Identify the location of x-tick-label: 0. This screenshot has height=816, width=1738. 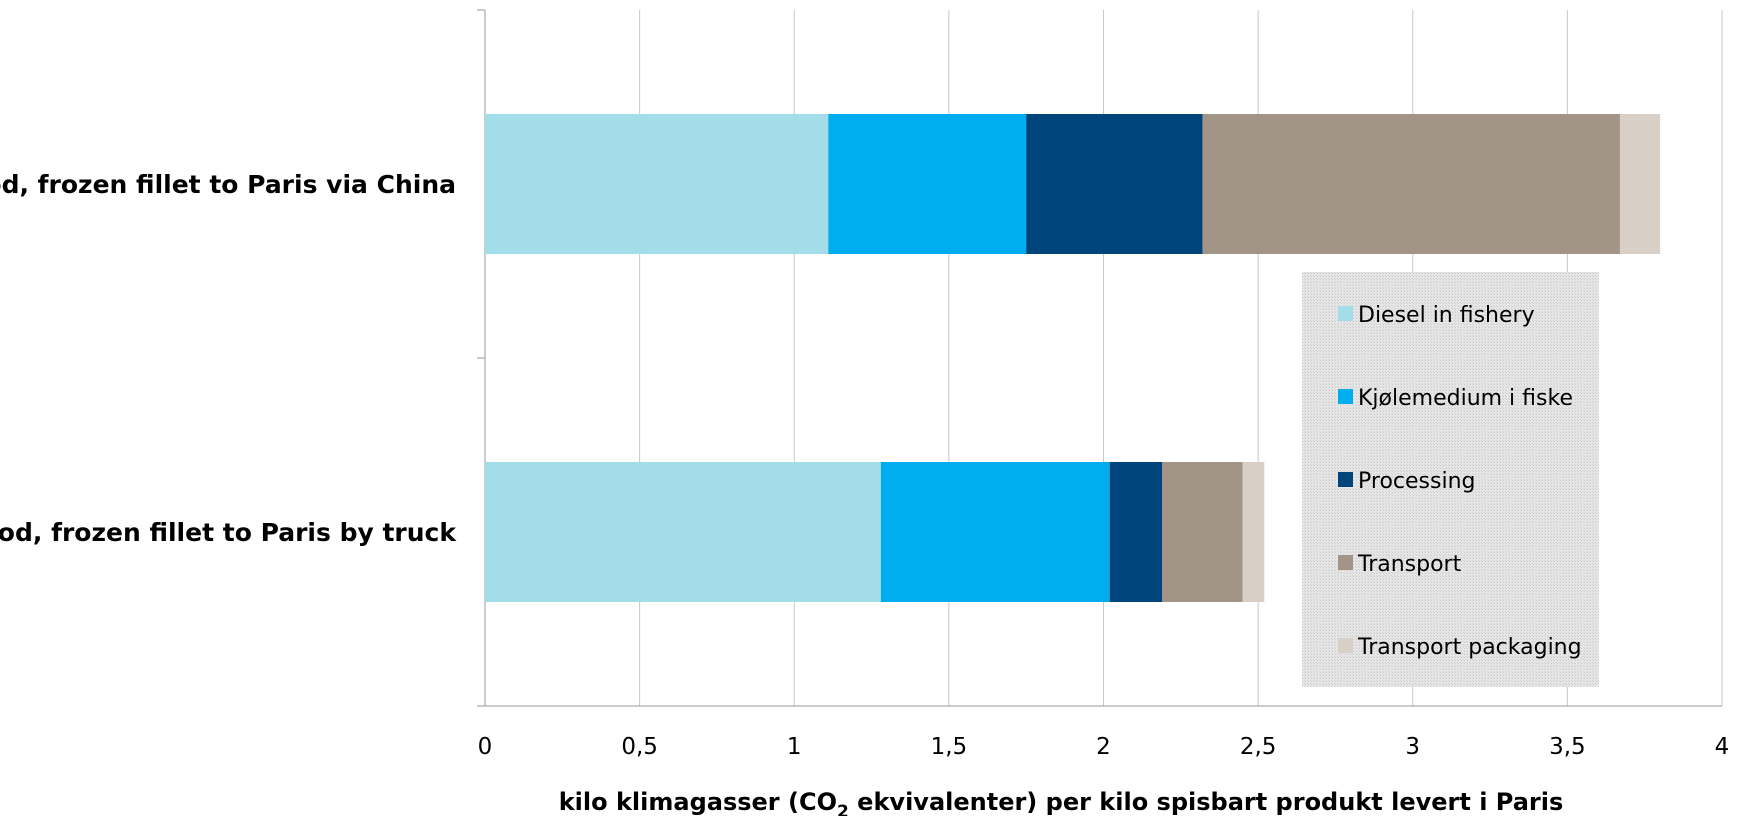
(485, 747).